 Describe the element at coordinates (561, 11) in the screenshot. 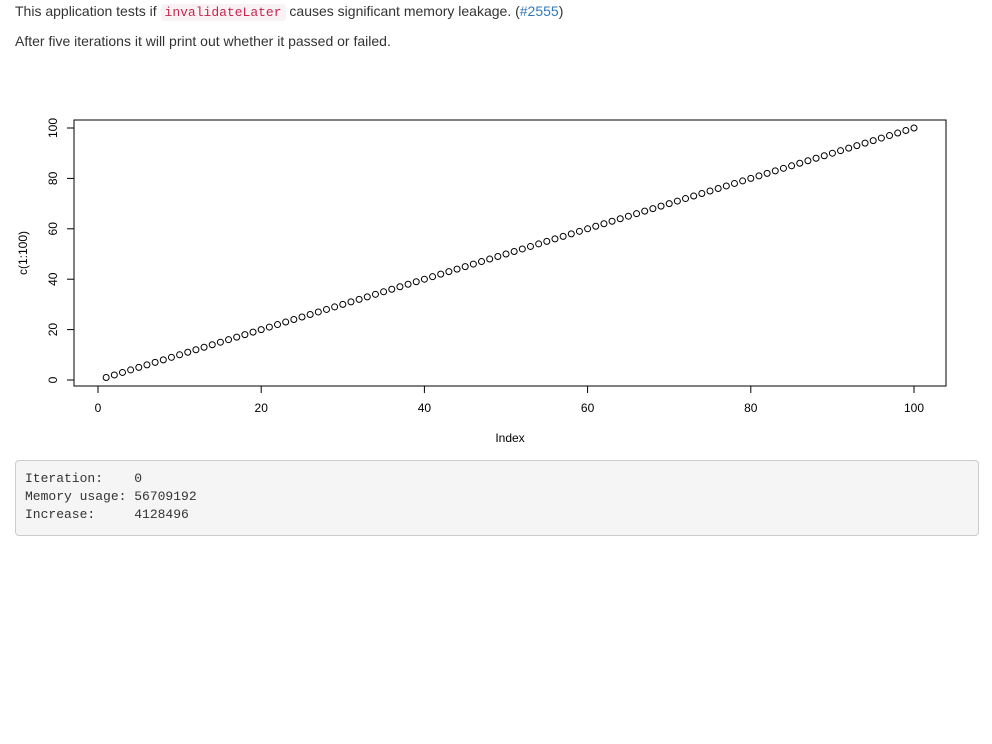

I see `intro-suffix: )` at that location.